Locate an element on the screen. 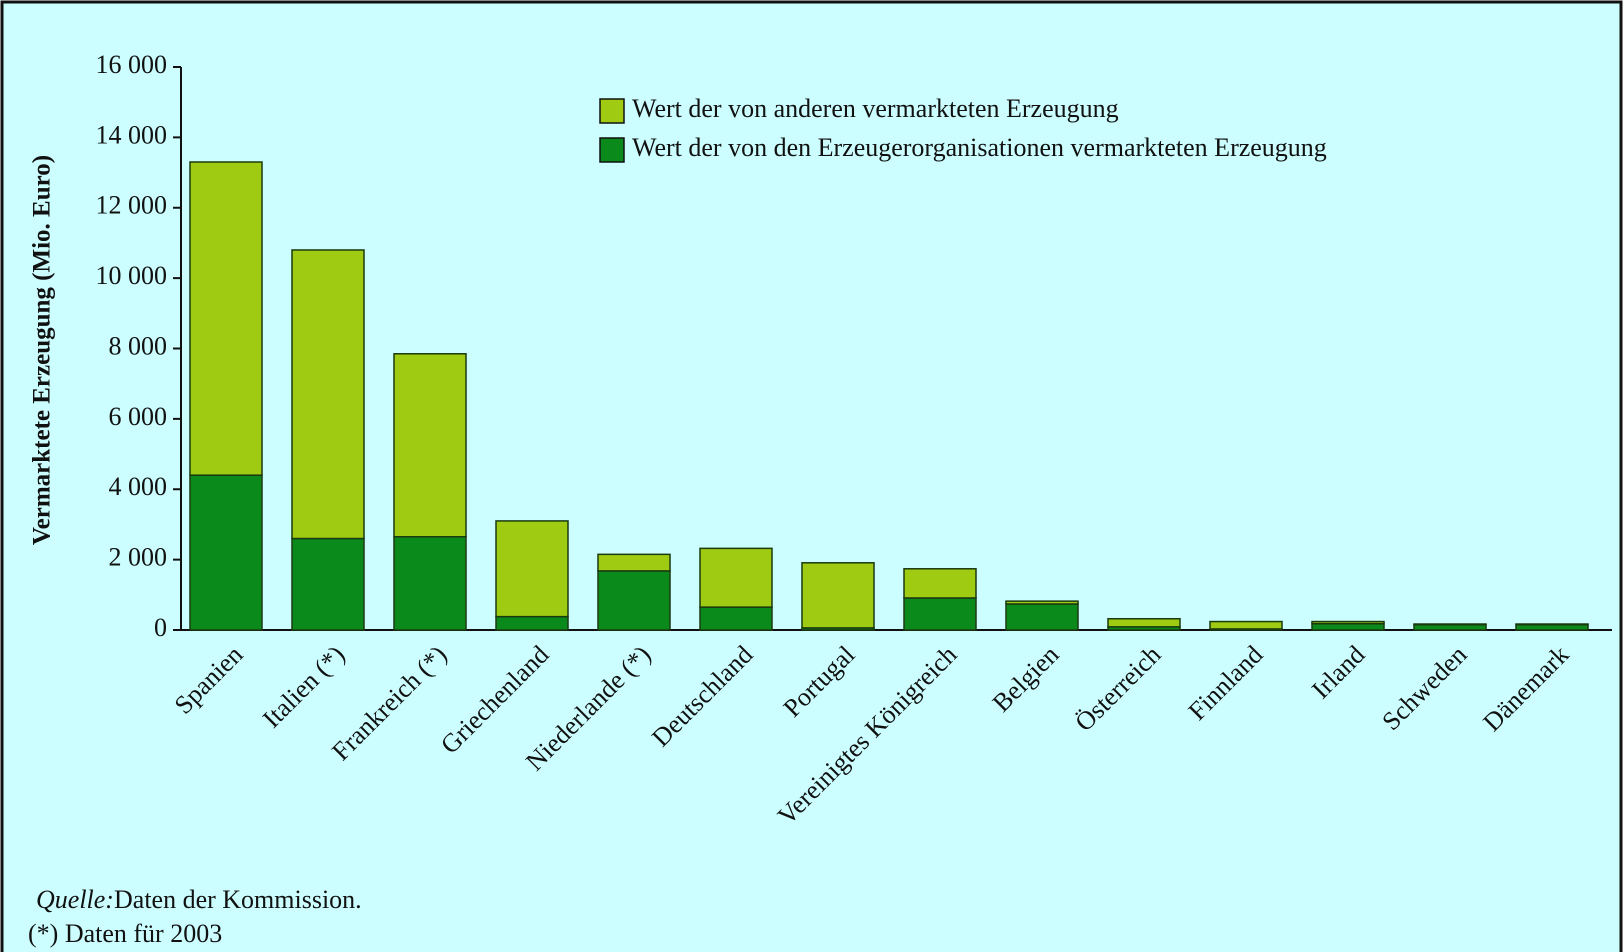 Image resolution: width=1623 pixels, height=952 pixels. y-tick-label: 16 000 is located at coordinates (132, 64).